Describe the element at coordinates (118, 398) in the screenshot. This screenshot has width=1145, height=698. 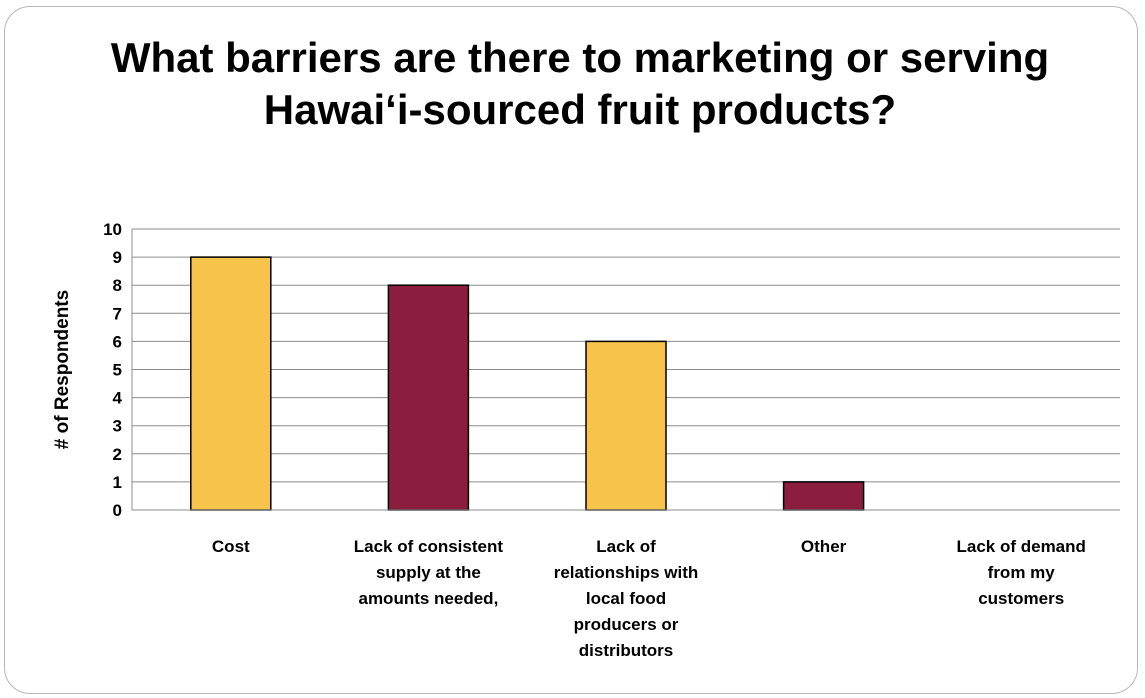
I see `y-tick-label: 4` at that location.